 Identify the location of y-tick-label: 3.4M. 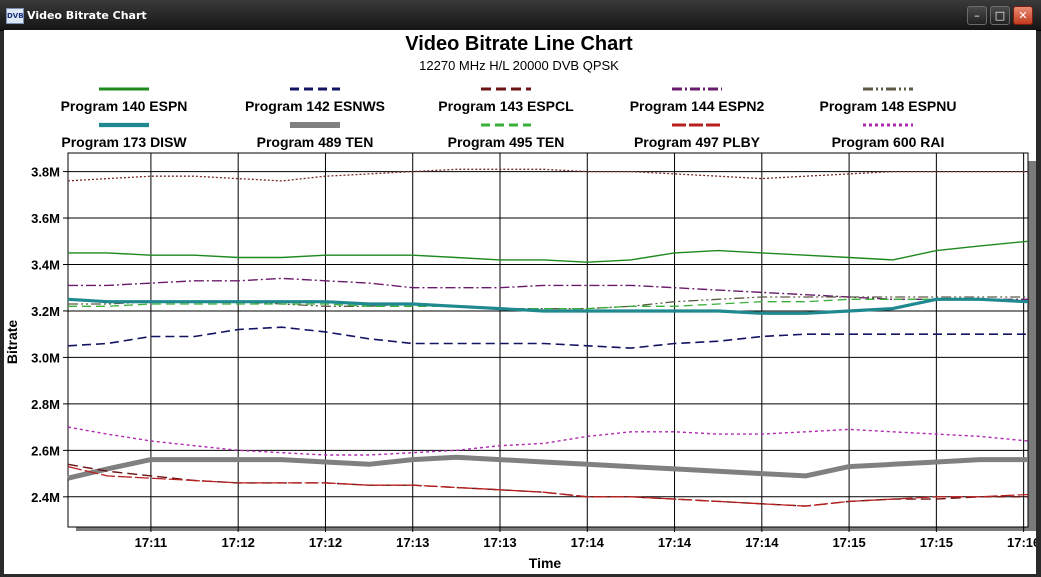
(45, 265).